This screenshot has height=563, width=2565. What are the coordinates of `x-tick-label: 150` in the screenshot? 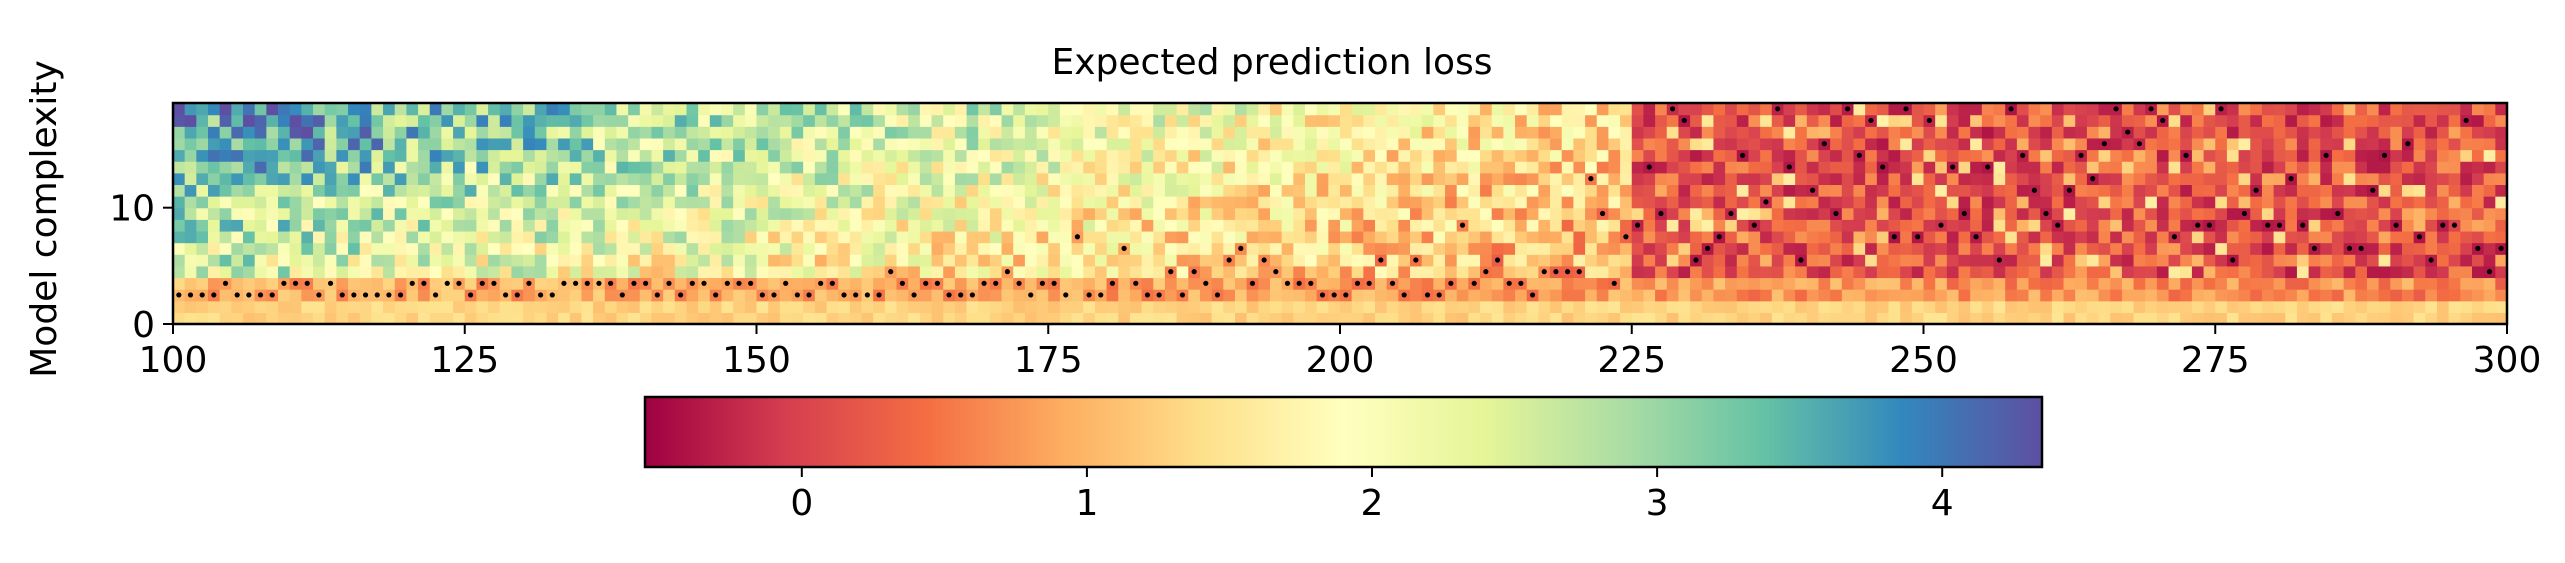 It's located at (756, 360).